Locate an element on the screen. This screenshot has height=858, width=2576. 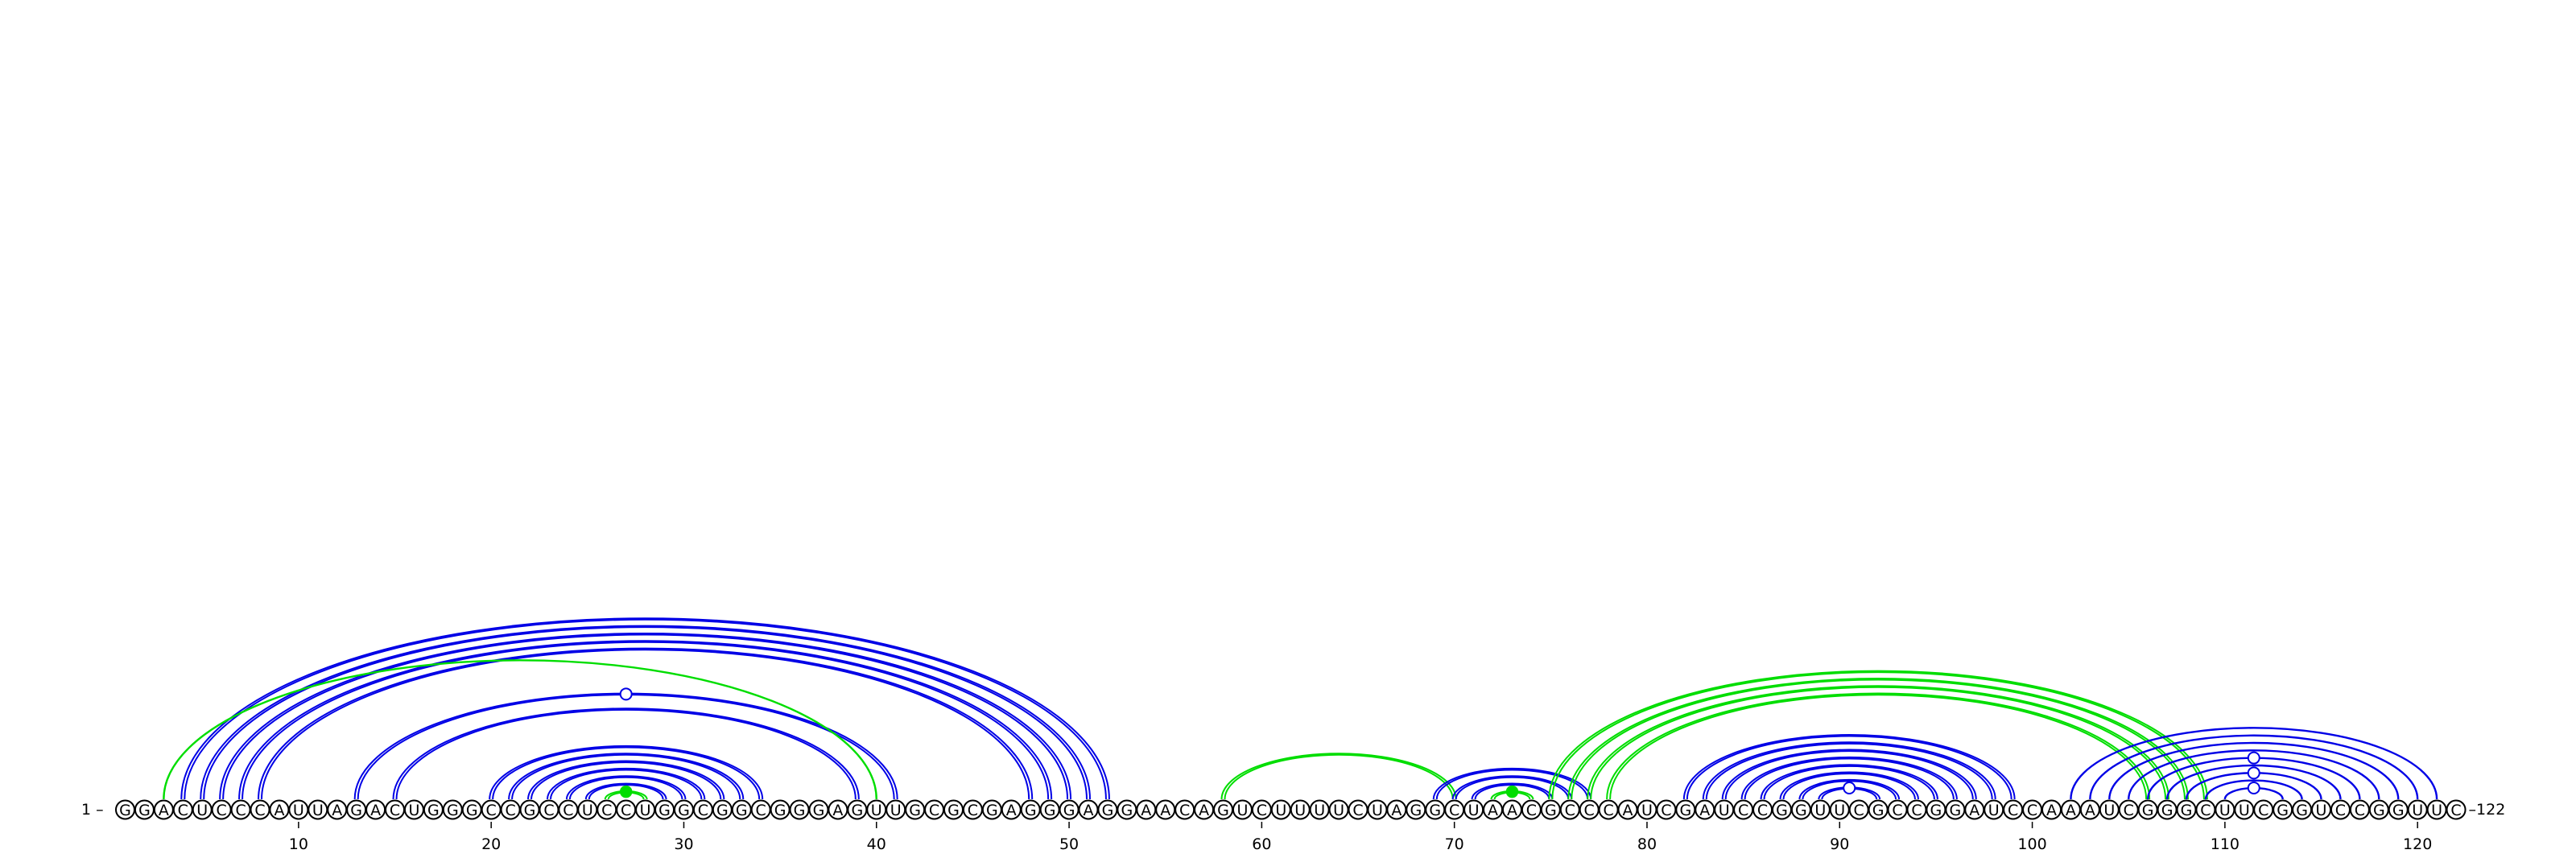
base-pair-arc-75-109-outer is located at coordinates (1878, 735).